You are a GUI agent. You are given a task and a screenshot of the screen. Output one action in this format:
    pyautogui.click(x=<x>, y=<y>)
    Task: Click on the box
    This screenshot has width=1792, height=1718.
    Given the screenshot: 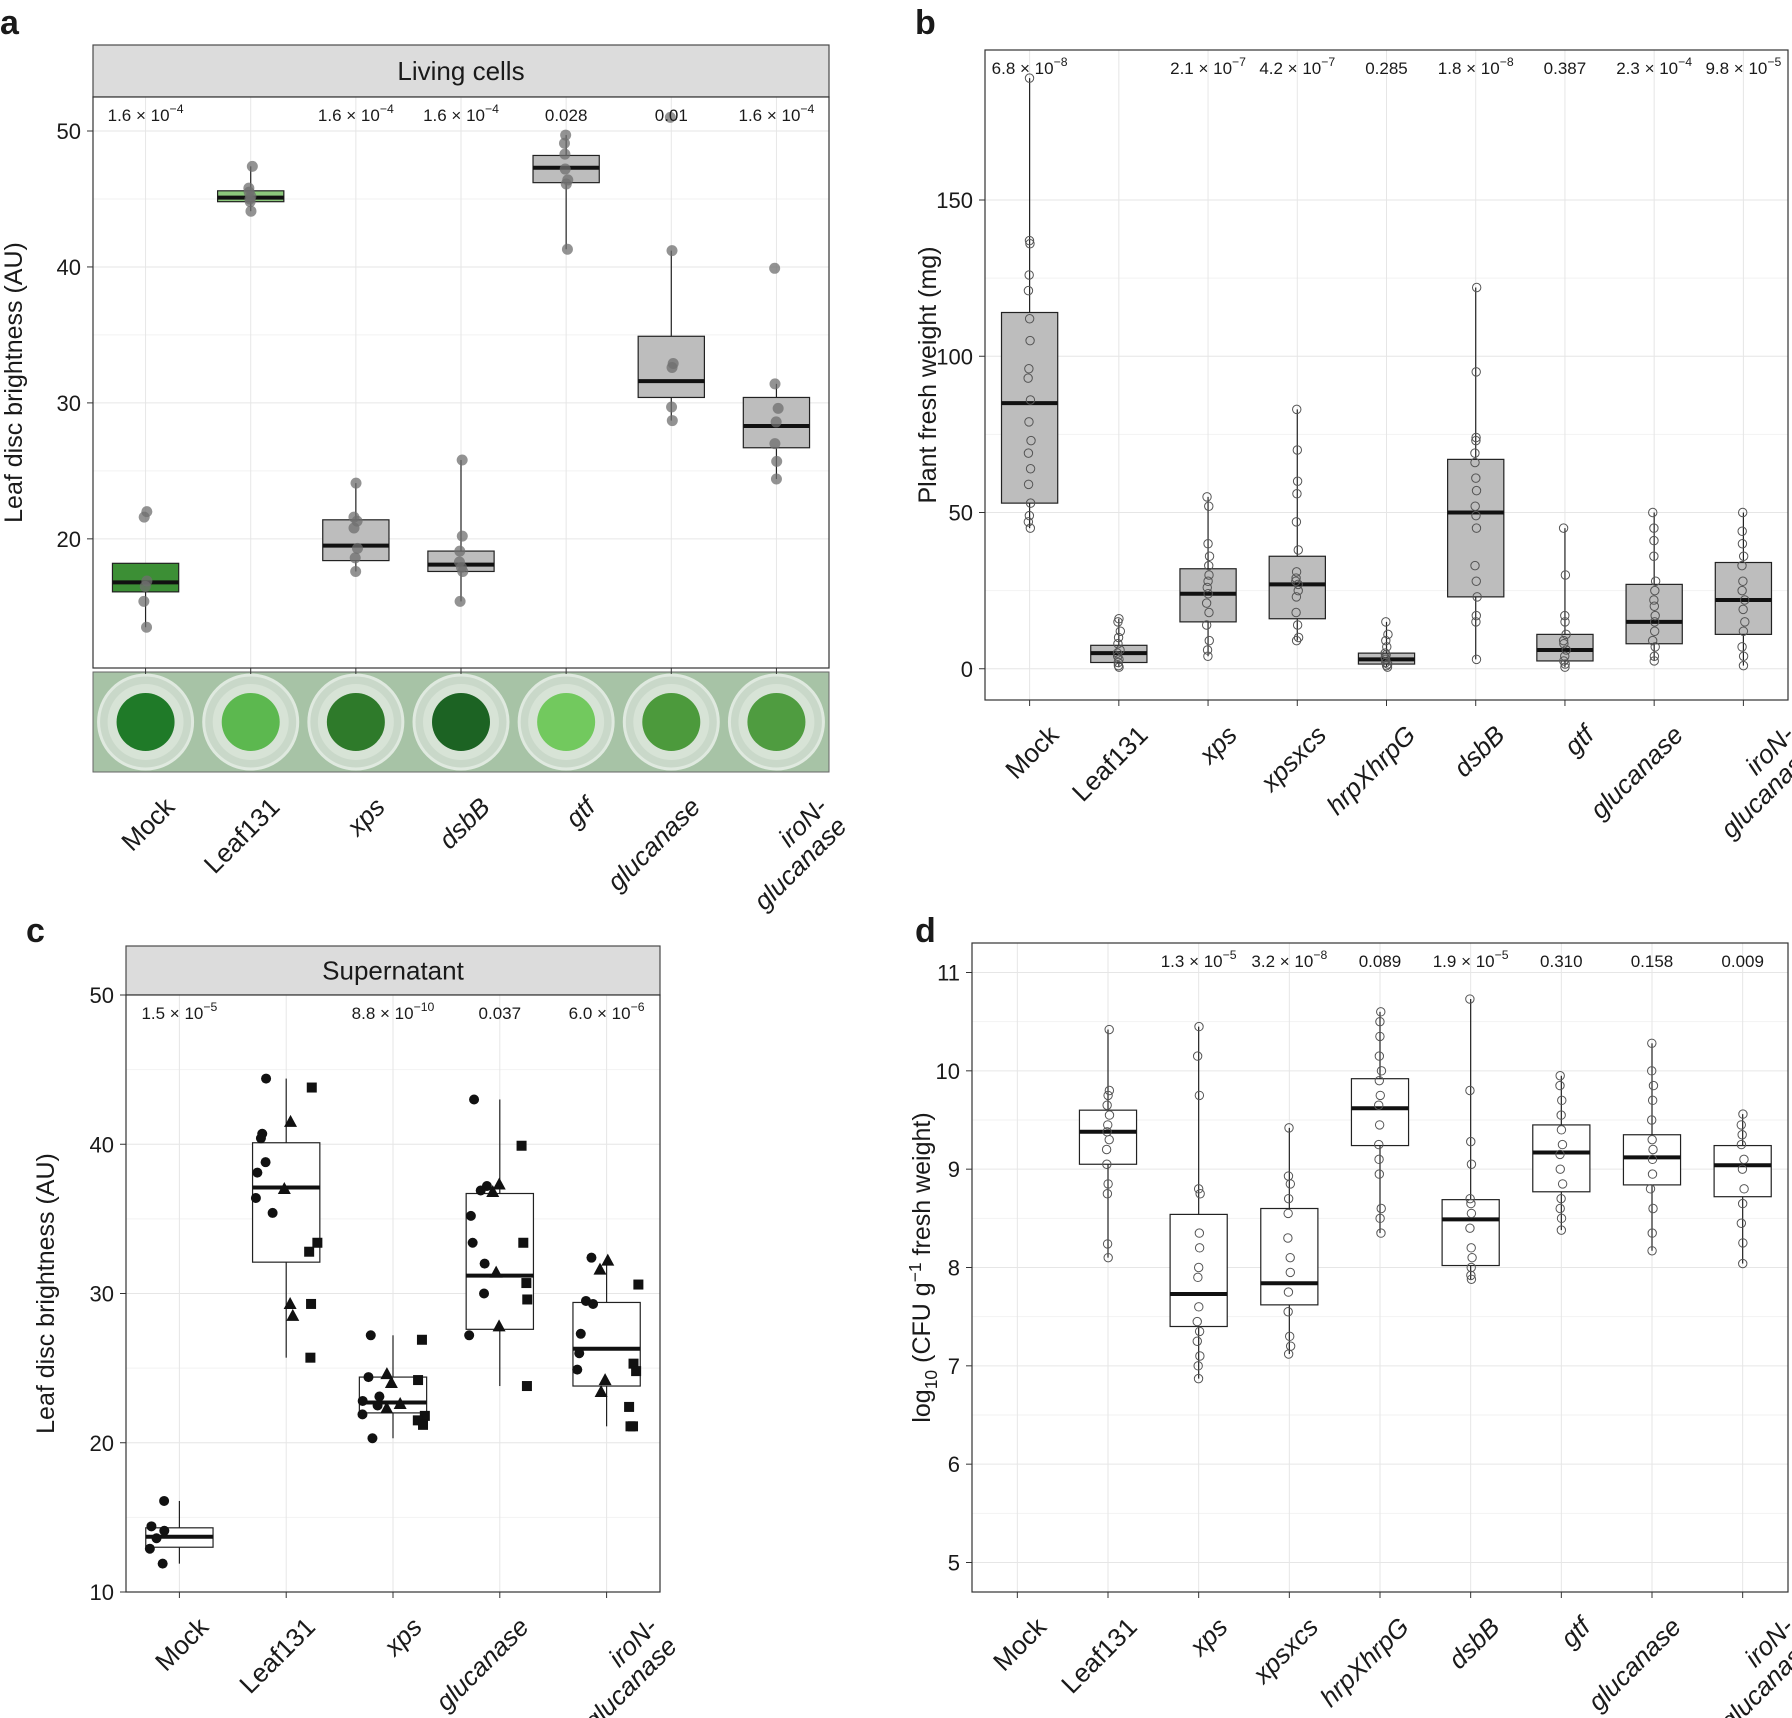 What is the action you would take?
    pyautogui.click(x=1380, y=1112)
    